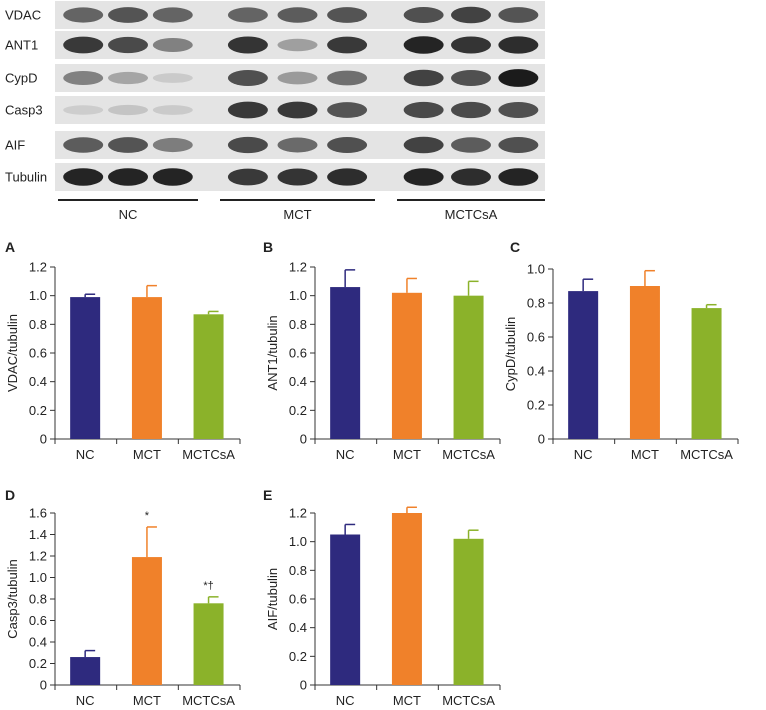 This screenshot has height=710, width=766. What do you see at coordinates (515, 247) in the screenshot?
I see `panel-letter: C` at bounding box center [515, 247].